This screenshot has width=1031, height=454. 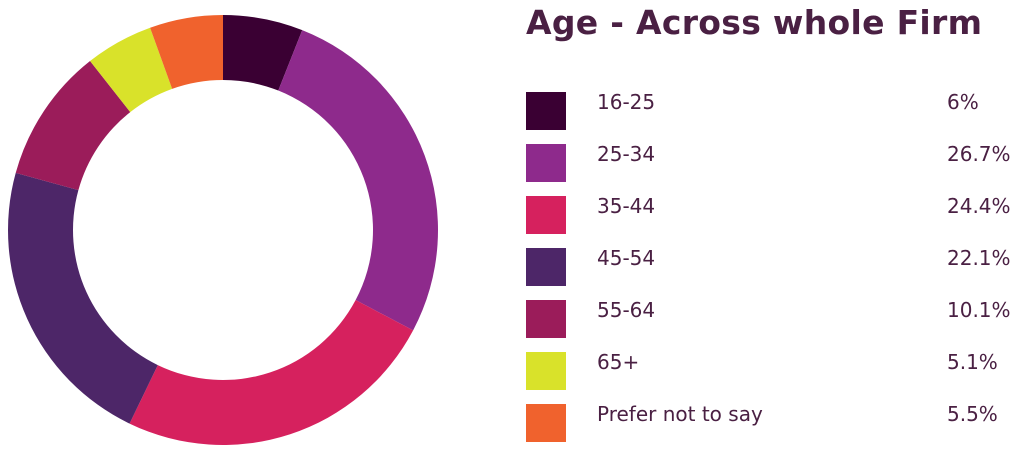 I want to click on legend-value: 22.1%, so click(x=979, y=258).